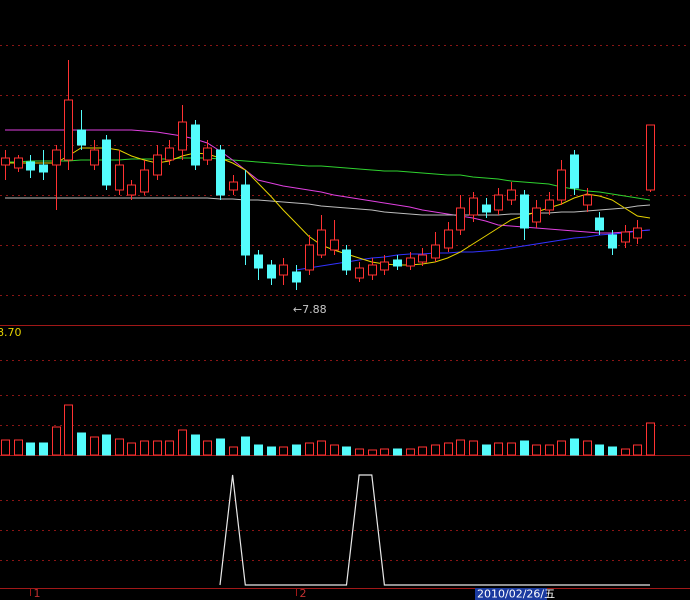 The width and height of the screenshot is (690, 600). What do you see at coordinates (511, 594) in the screenshot?
I see `cursor-date-box` at bounding box center [511, 594].